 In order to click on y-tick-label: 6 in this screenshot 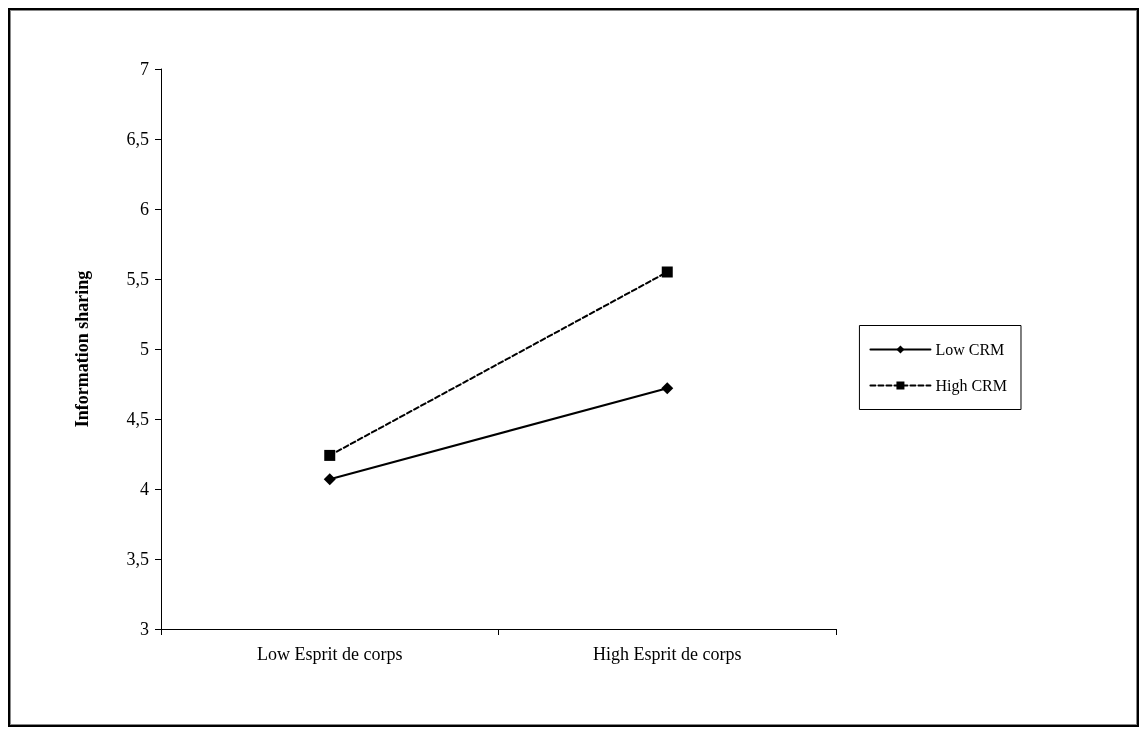, I will do `click(144, 209)`.